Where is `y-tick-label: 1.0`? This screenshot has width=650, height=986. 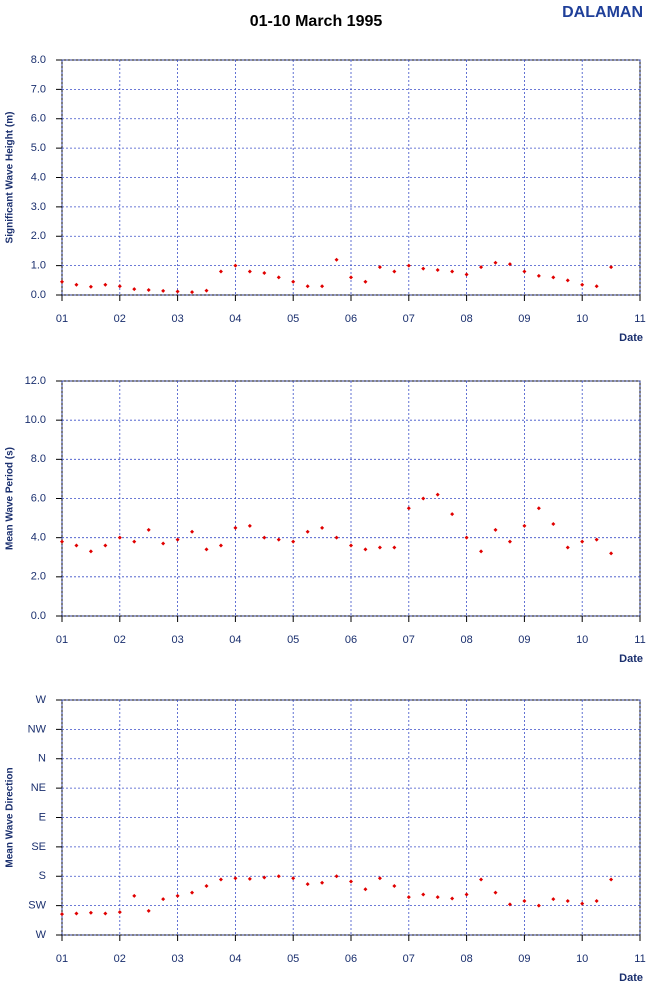
y-tick-label: 1.0 is located at coordinates (38, 266).